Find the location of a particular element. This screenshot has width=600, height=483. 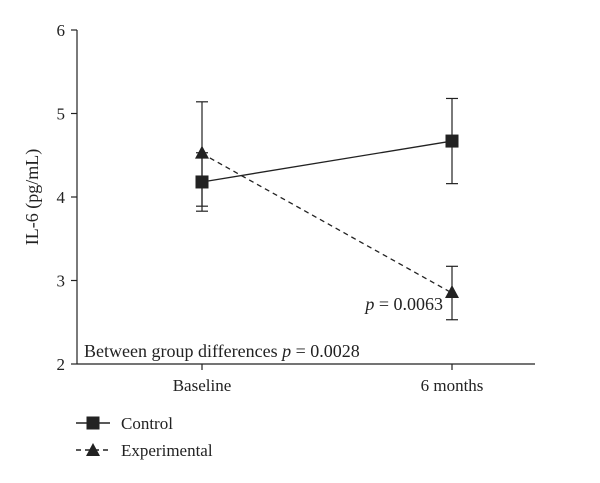

y-tick-label: 4 is located at coordinates (61, 197).